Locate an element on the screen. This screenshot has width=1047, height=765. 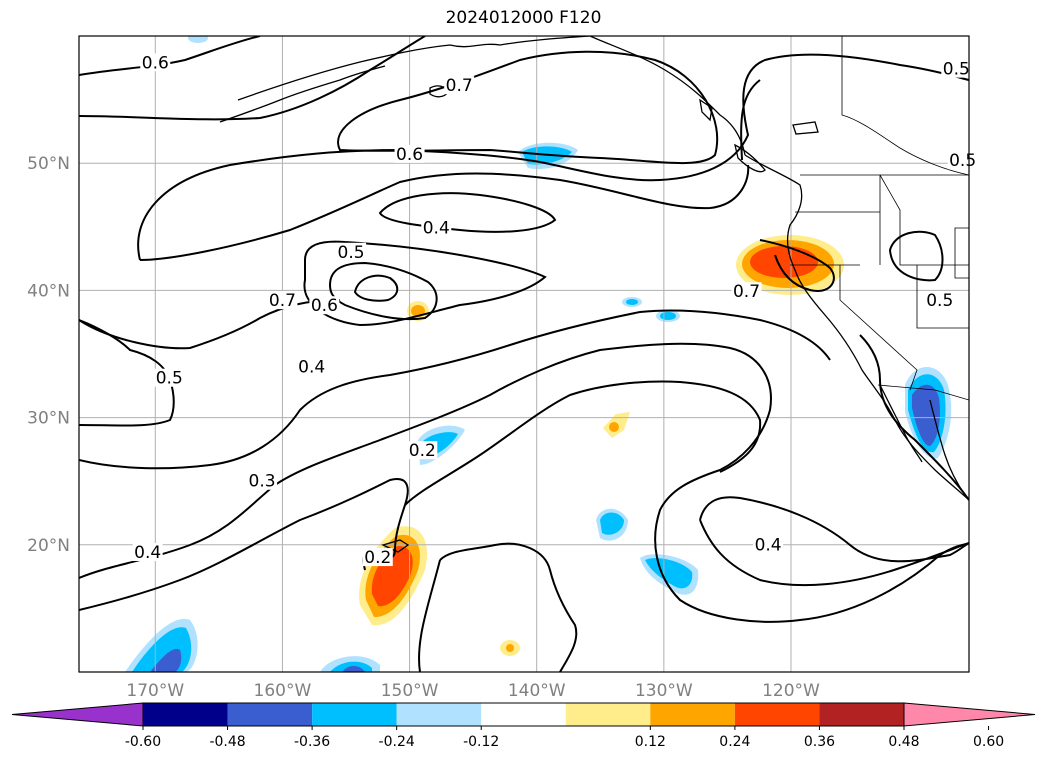
colorbar-tick-label: -0.60 is located at coordinates (143, 742).